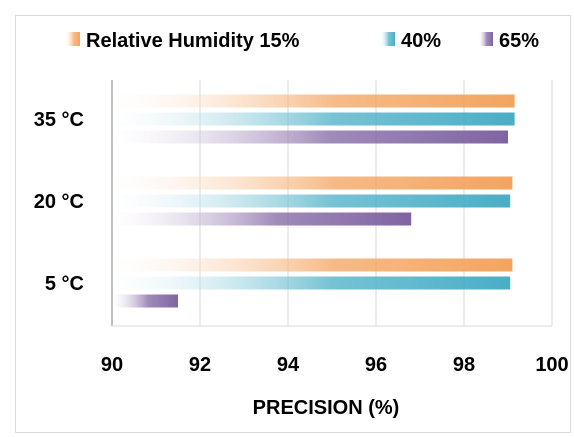 This screenshot has height=437, width=574. I want to click on y-tick-label-35-c: 35 °C, so click(59, 120).